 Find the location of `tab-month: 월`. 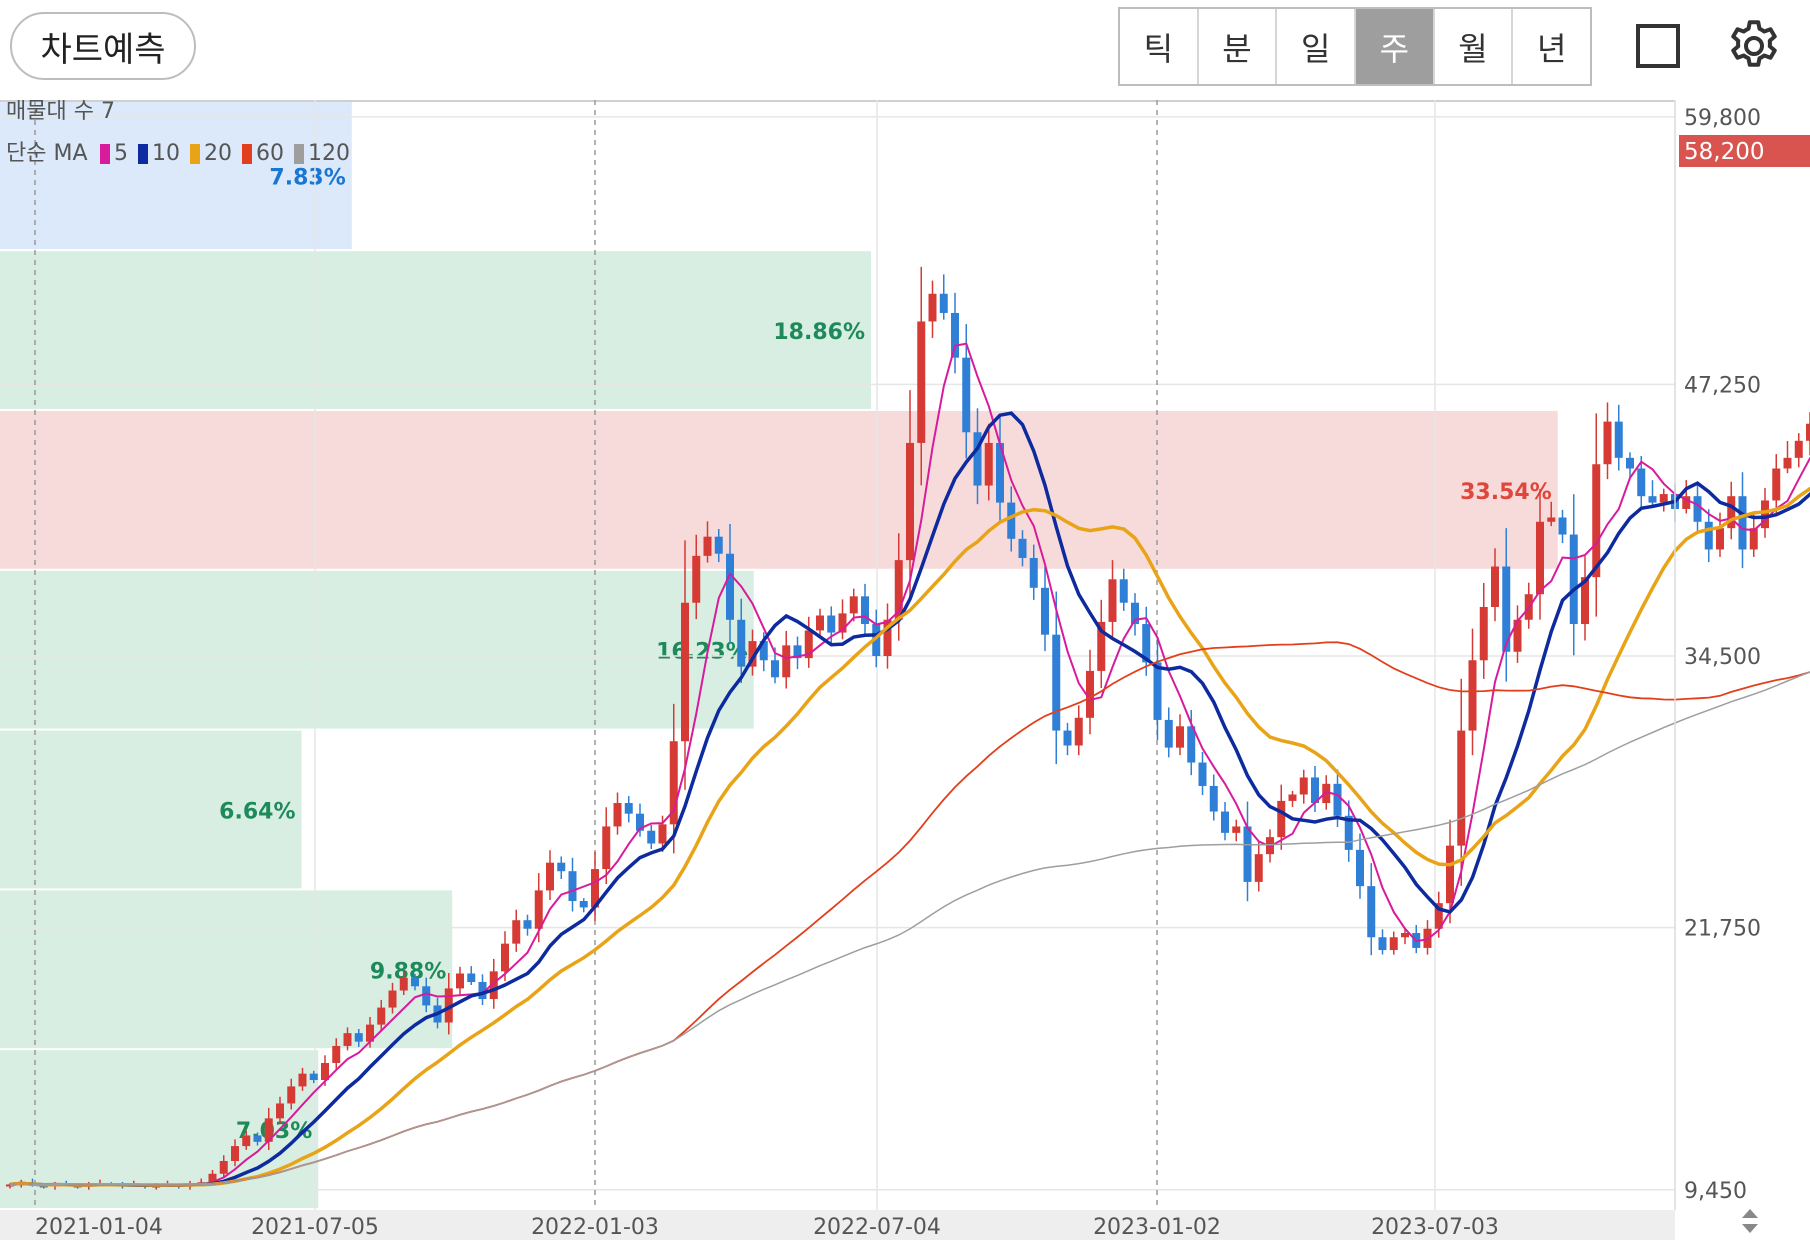

tab-month: 월 is located at coordinates (1474, 46).